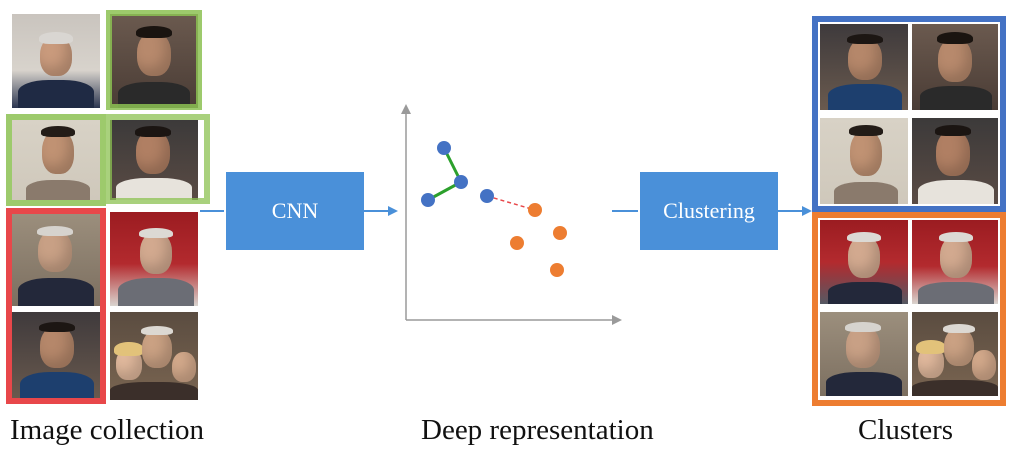 This screenshot has height=465, width=1023. I want to click on embedding-axes, so click(511, 214).